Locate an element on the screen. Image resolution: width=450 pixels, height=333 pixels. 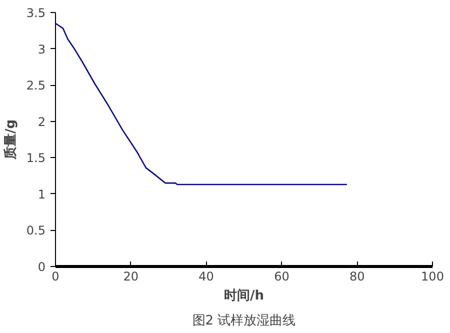
x-tick-label: 40 is located at coordinates (206, 277).